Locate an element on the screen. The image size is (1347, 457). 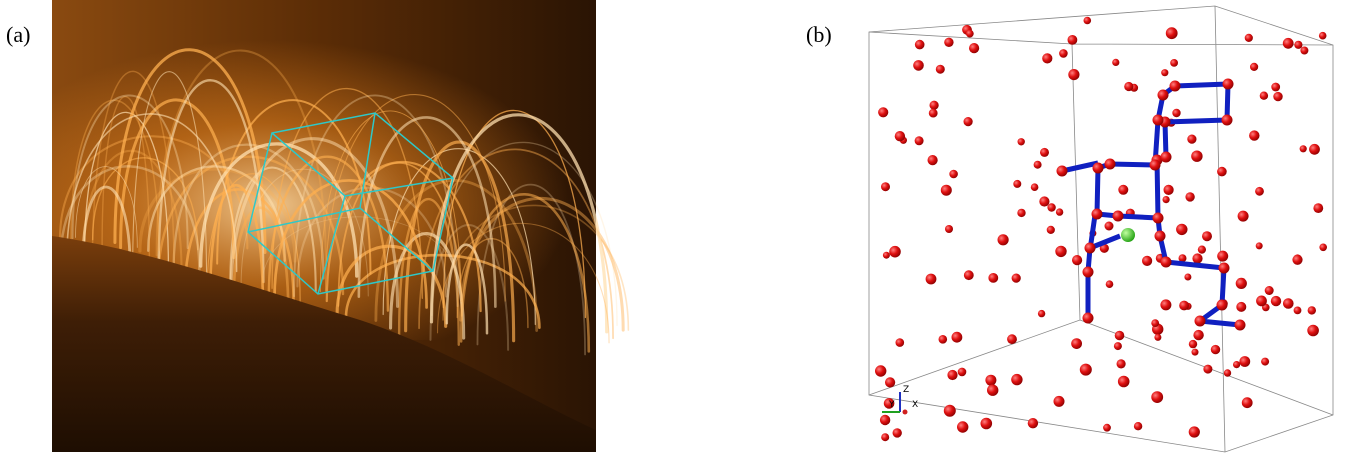
panel-label: (a) is located at coordinates (18, 34).